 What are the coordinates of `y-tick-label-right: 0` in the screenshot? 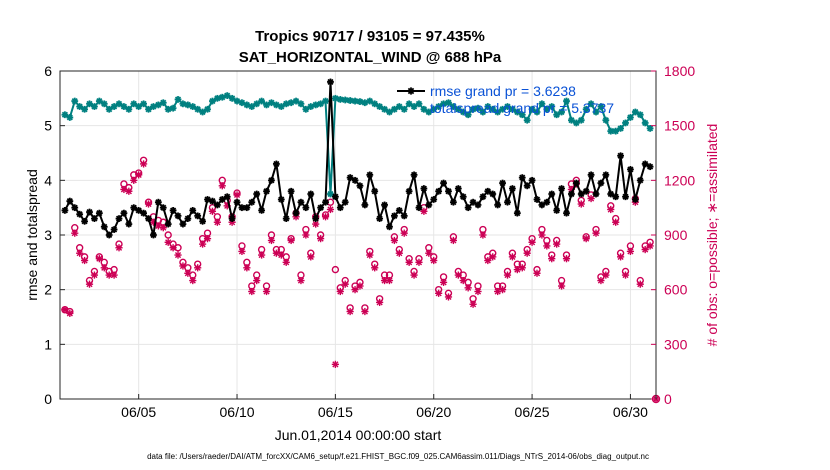 It's located at (668, 399).